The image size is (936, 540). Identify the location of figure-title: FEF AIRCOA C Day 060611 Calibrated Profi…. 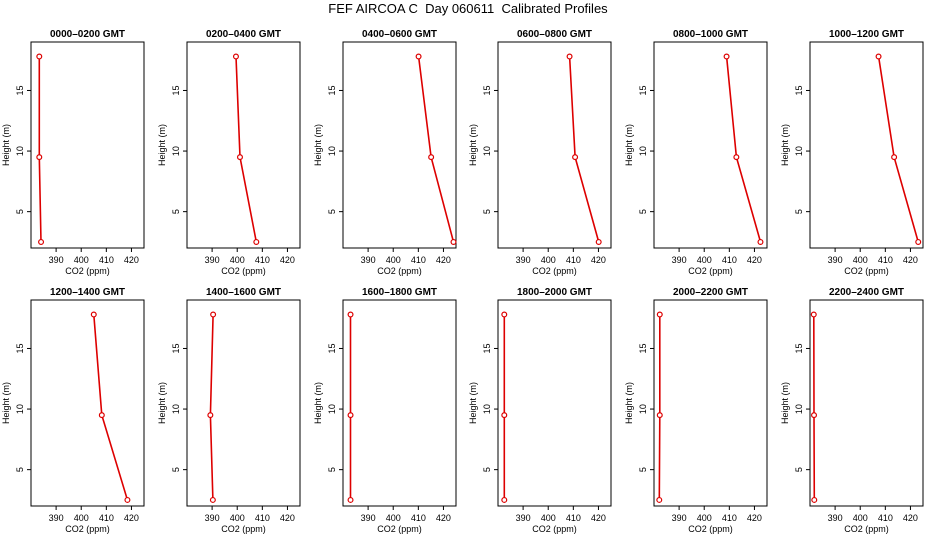
(468, 8).